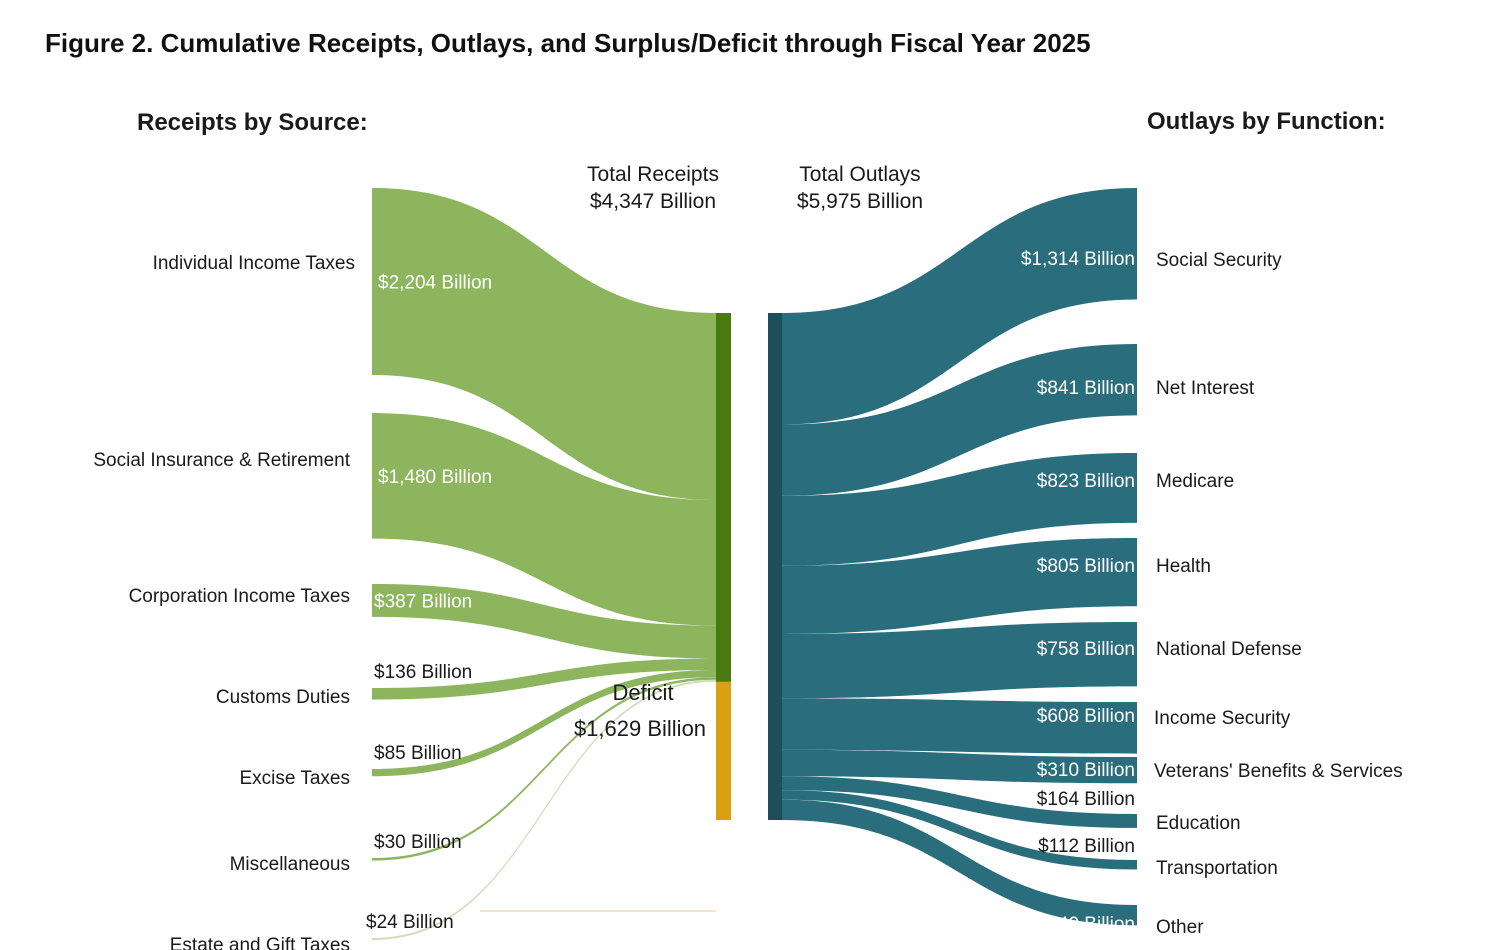 This screenshot has height=950, width=1500. I want to click on receipt-label-individual-income-taxes: Individual Income Taxes, so click(254, 263).